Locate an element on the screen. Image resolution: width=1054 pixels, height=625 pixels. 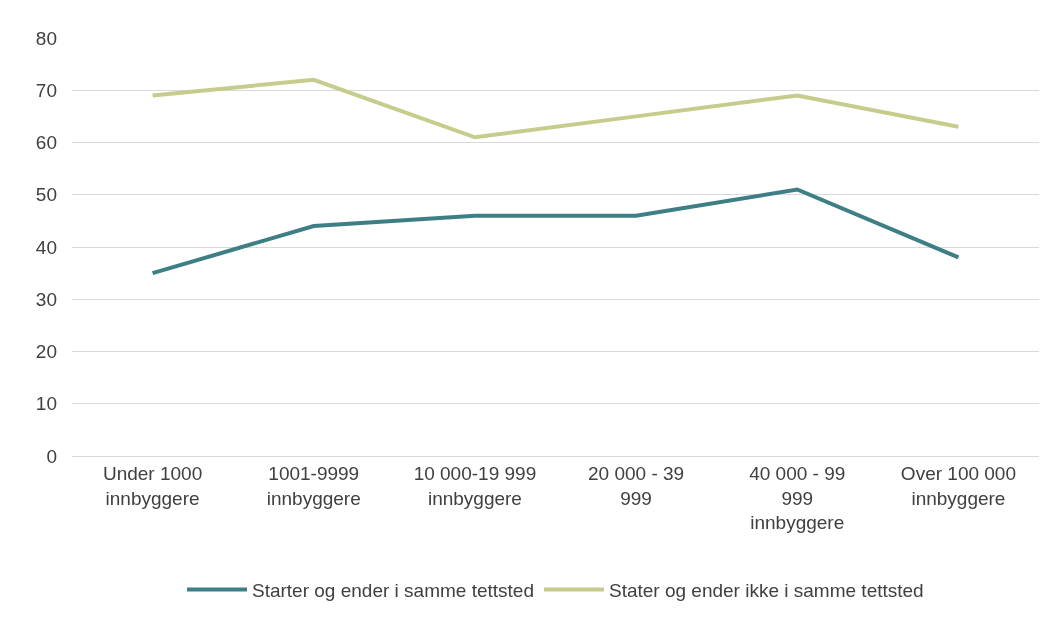
x-tick-label: 40 000 - 99 999 innbyggere is located at coordinates (797, 498).